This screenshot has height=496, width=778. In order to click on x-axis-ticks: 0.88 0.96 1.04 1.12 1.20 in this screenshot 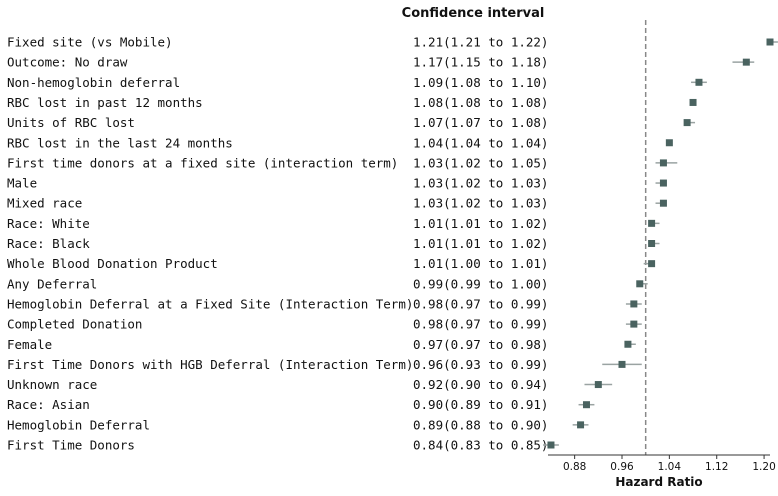, I will do `click(669, 464)`.